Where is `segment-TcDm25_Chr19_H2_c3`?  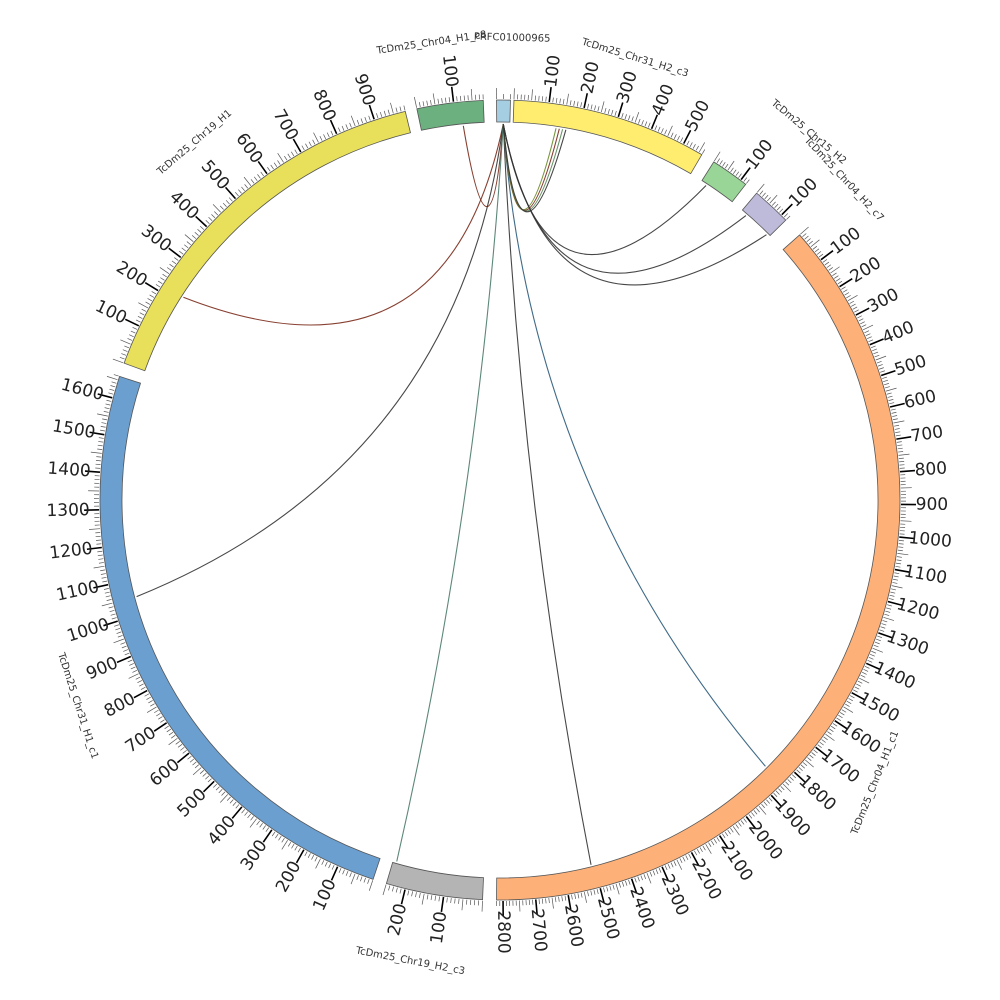
segment-TcDm25_Chr19_H2_c3 is located at coordinates (434, 881).